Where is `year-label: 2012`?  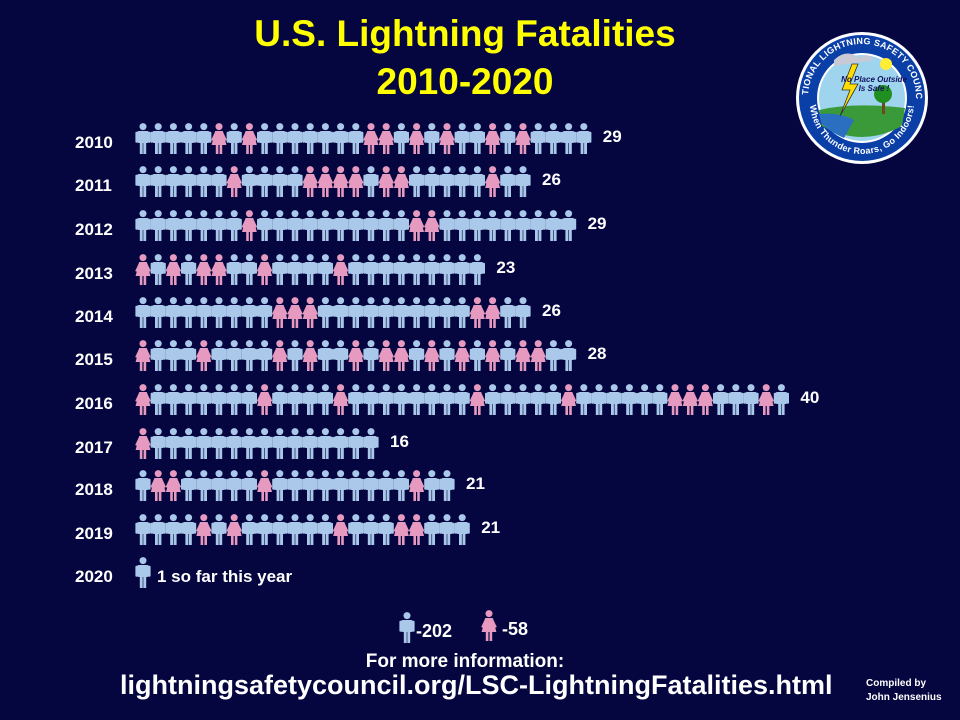
year-label: 2012 is located at coordinates (94, 229).